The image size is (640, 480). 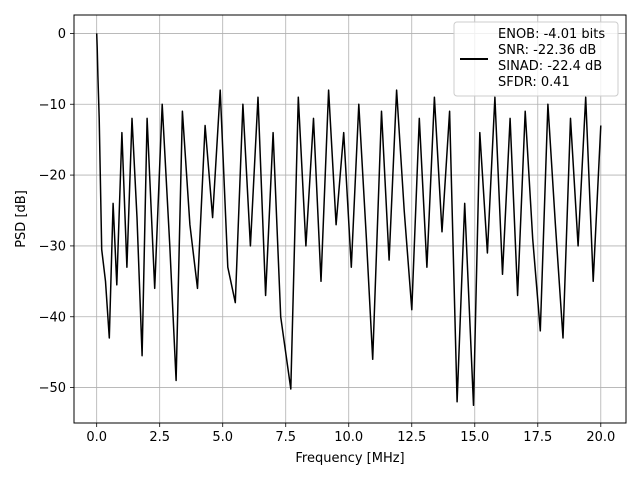 I want to click on y-tick-label: −40, so click(x=52, y=317).